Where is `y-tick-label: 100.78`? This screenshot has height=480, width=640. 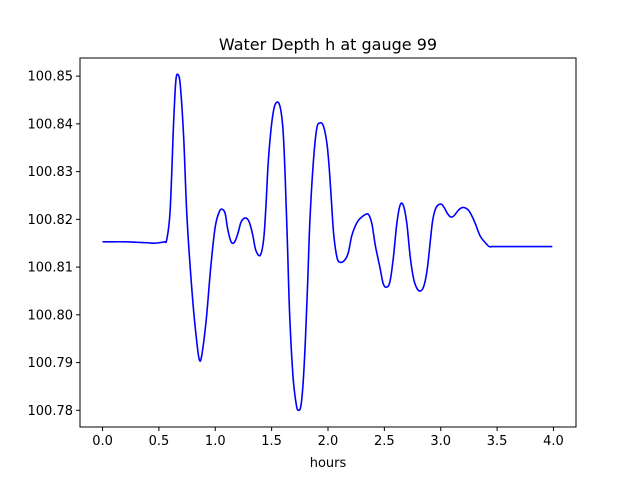 y-tick-label: 100.78 is located at coordinates (51, 411).